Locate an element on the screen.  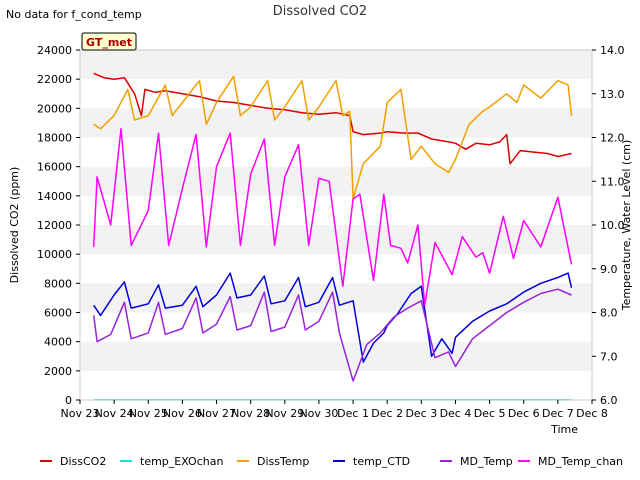
y2-tick-label: 10.0 is located at coordinates (612, 225).